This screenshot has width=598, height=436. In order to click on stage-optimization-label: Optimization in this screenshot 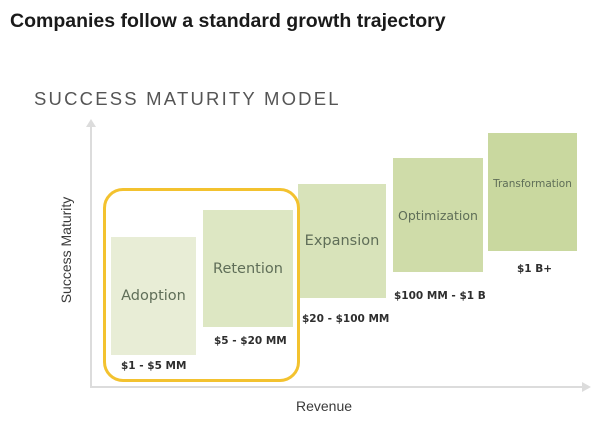, I will do `click(438, 215)`.